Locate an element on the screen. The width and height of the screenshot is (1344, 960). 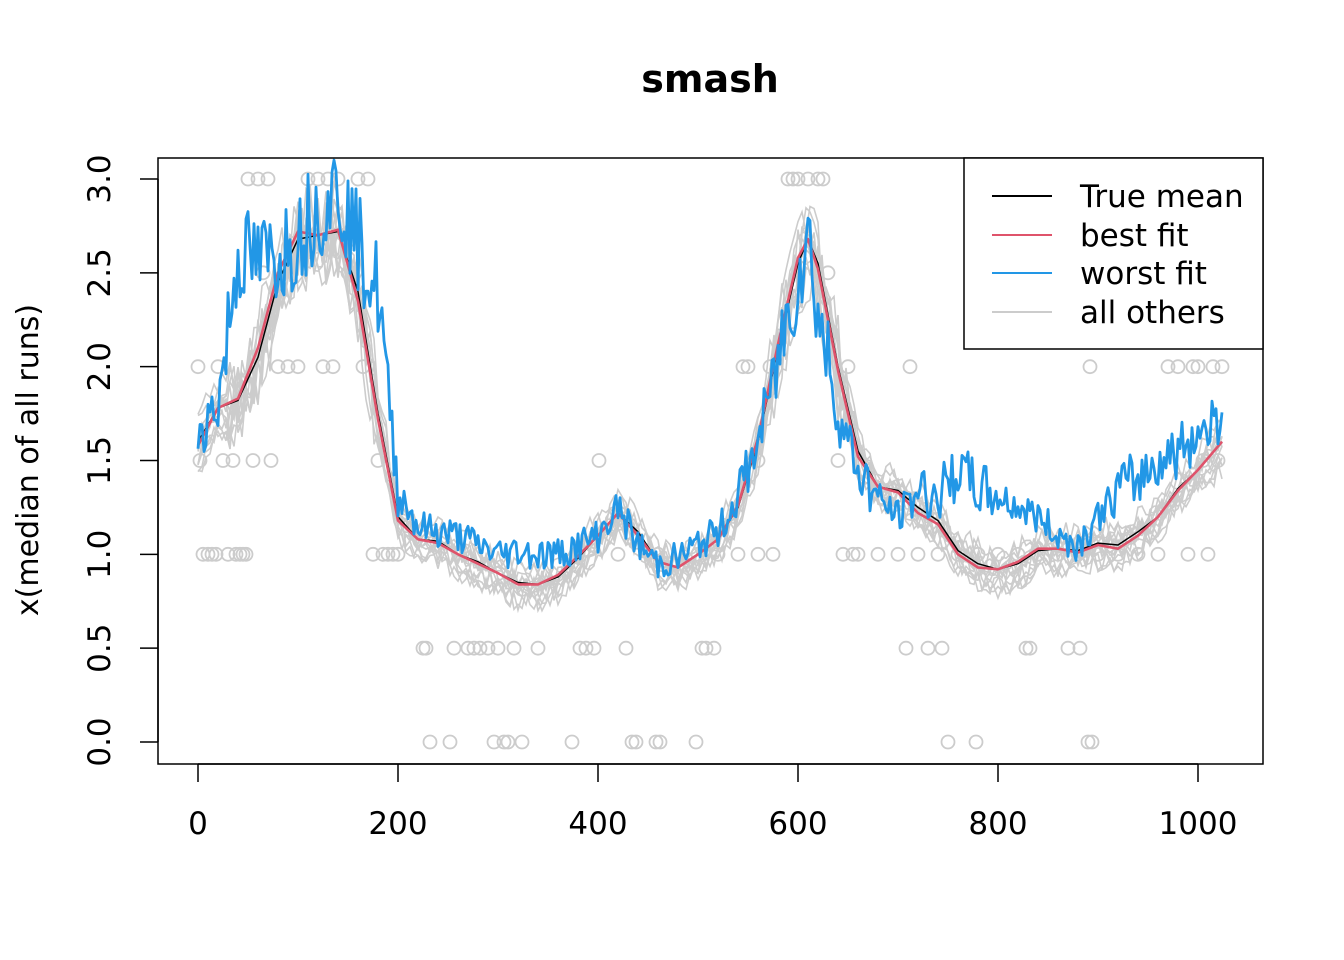
x-tick-label: 400 is located at coordinates (597, 824).